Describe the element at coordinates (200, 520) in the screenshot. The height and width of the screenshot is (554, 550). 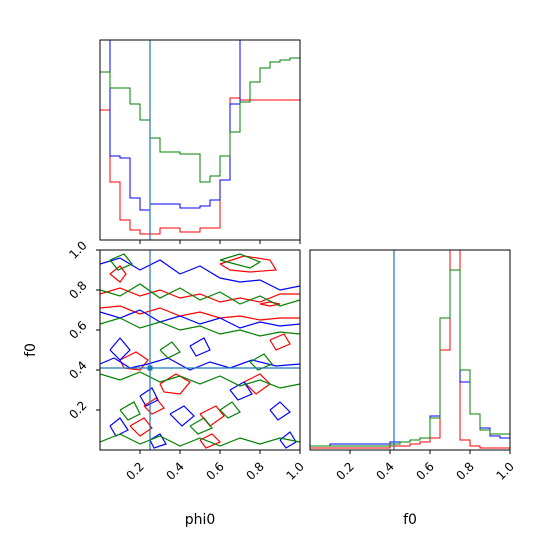
I see `x-axis-label-phi0: phi0` at that location.